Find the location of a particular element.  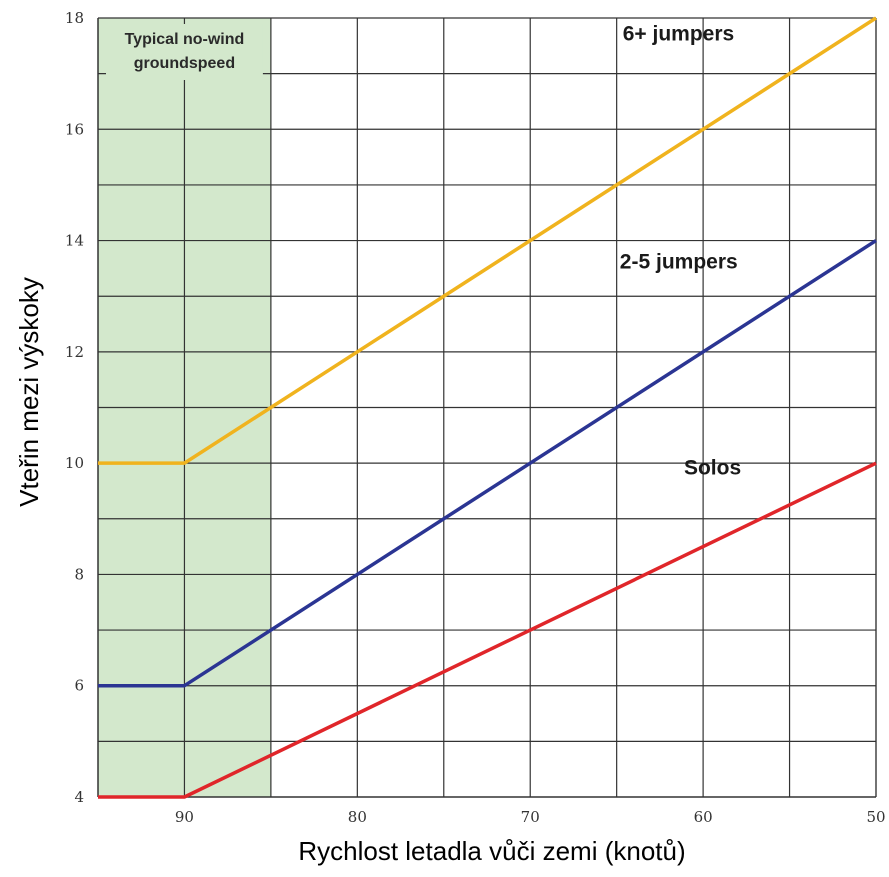

x-axis-title: Rychlost letadla vůči zemi (knotů) is located at coordinates (491, 851).